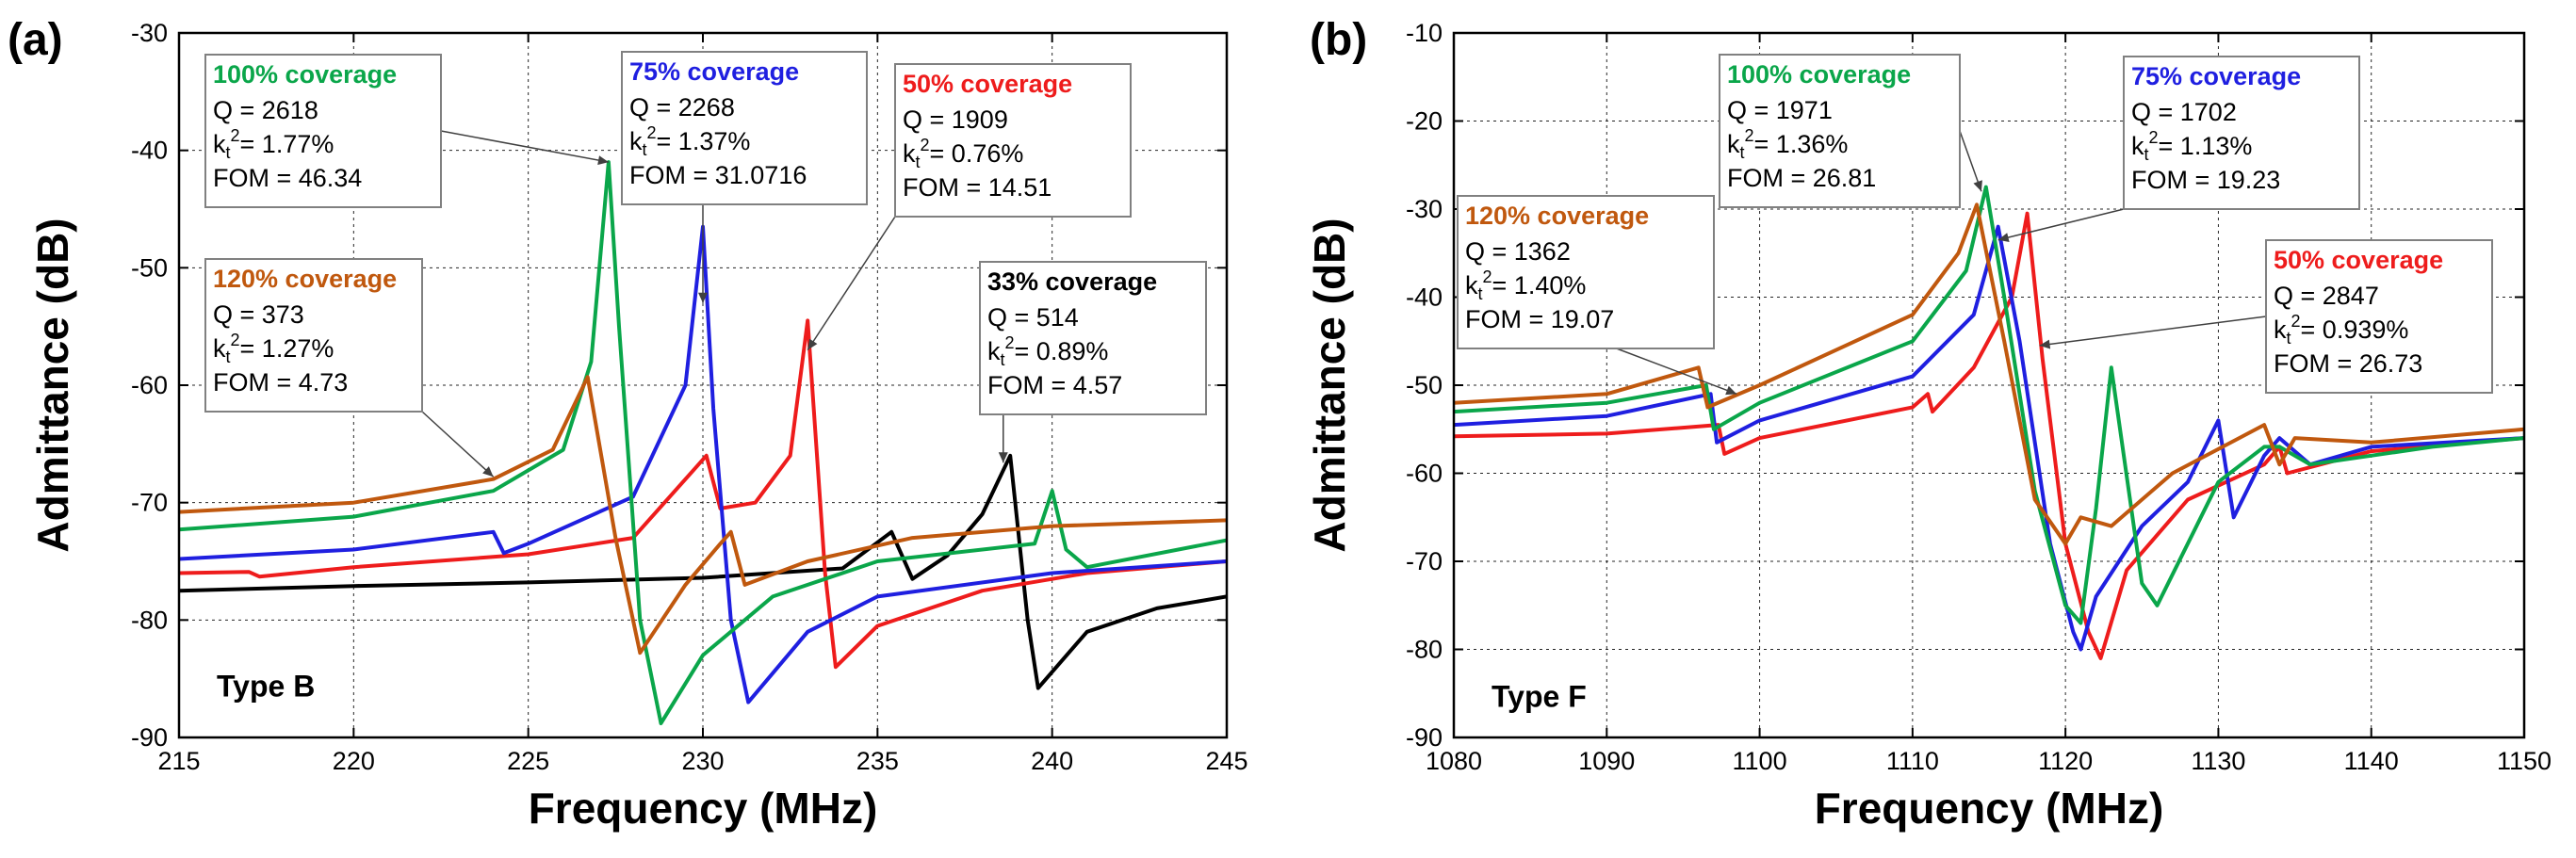 This screenshot has width=2576, height=858. What do you see at coordinates (1539, 285) in the screenshot?
I see `kt-value: = 1.40%` at bounding box center [1539, 285].